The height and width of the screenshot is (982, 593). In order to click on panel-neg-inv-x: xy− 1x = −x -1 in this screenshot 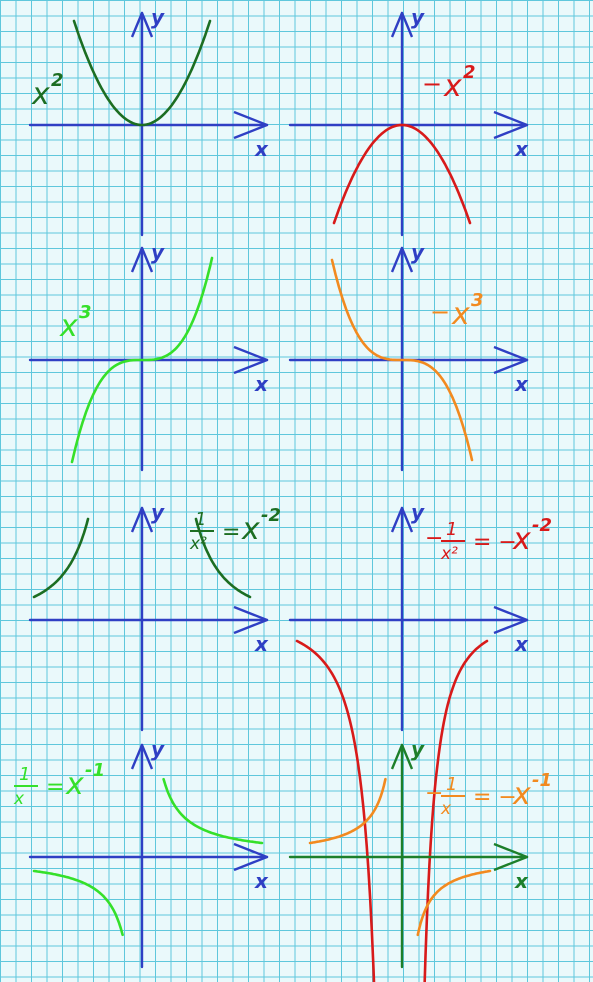, I will do `click(420, 853)`.